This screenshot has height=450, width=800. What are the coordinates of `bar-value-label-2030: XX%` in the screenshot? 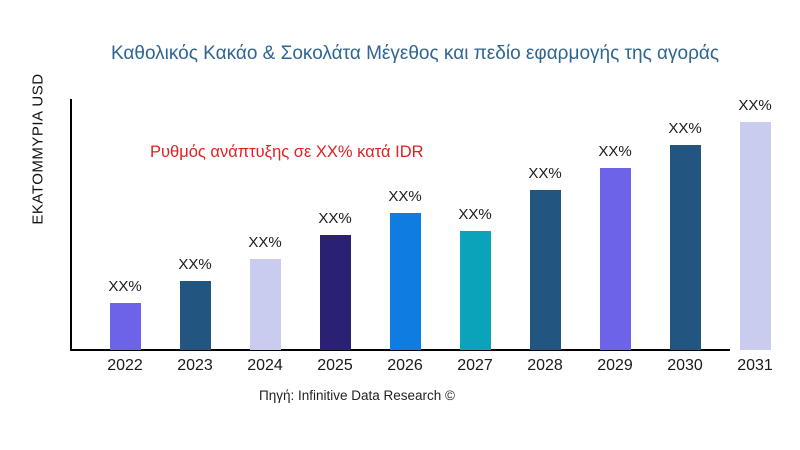 It's located at (685, 128).